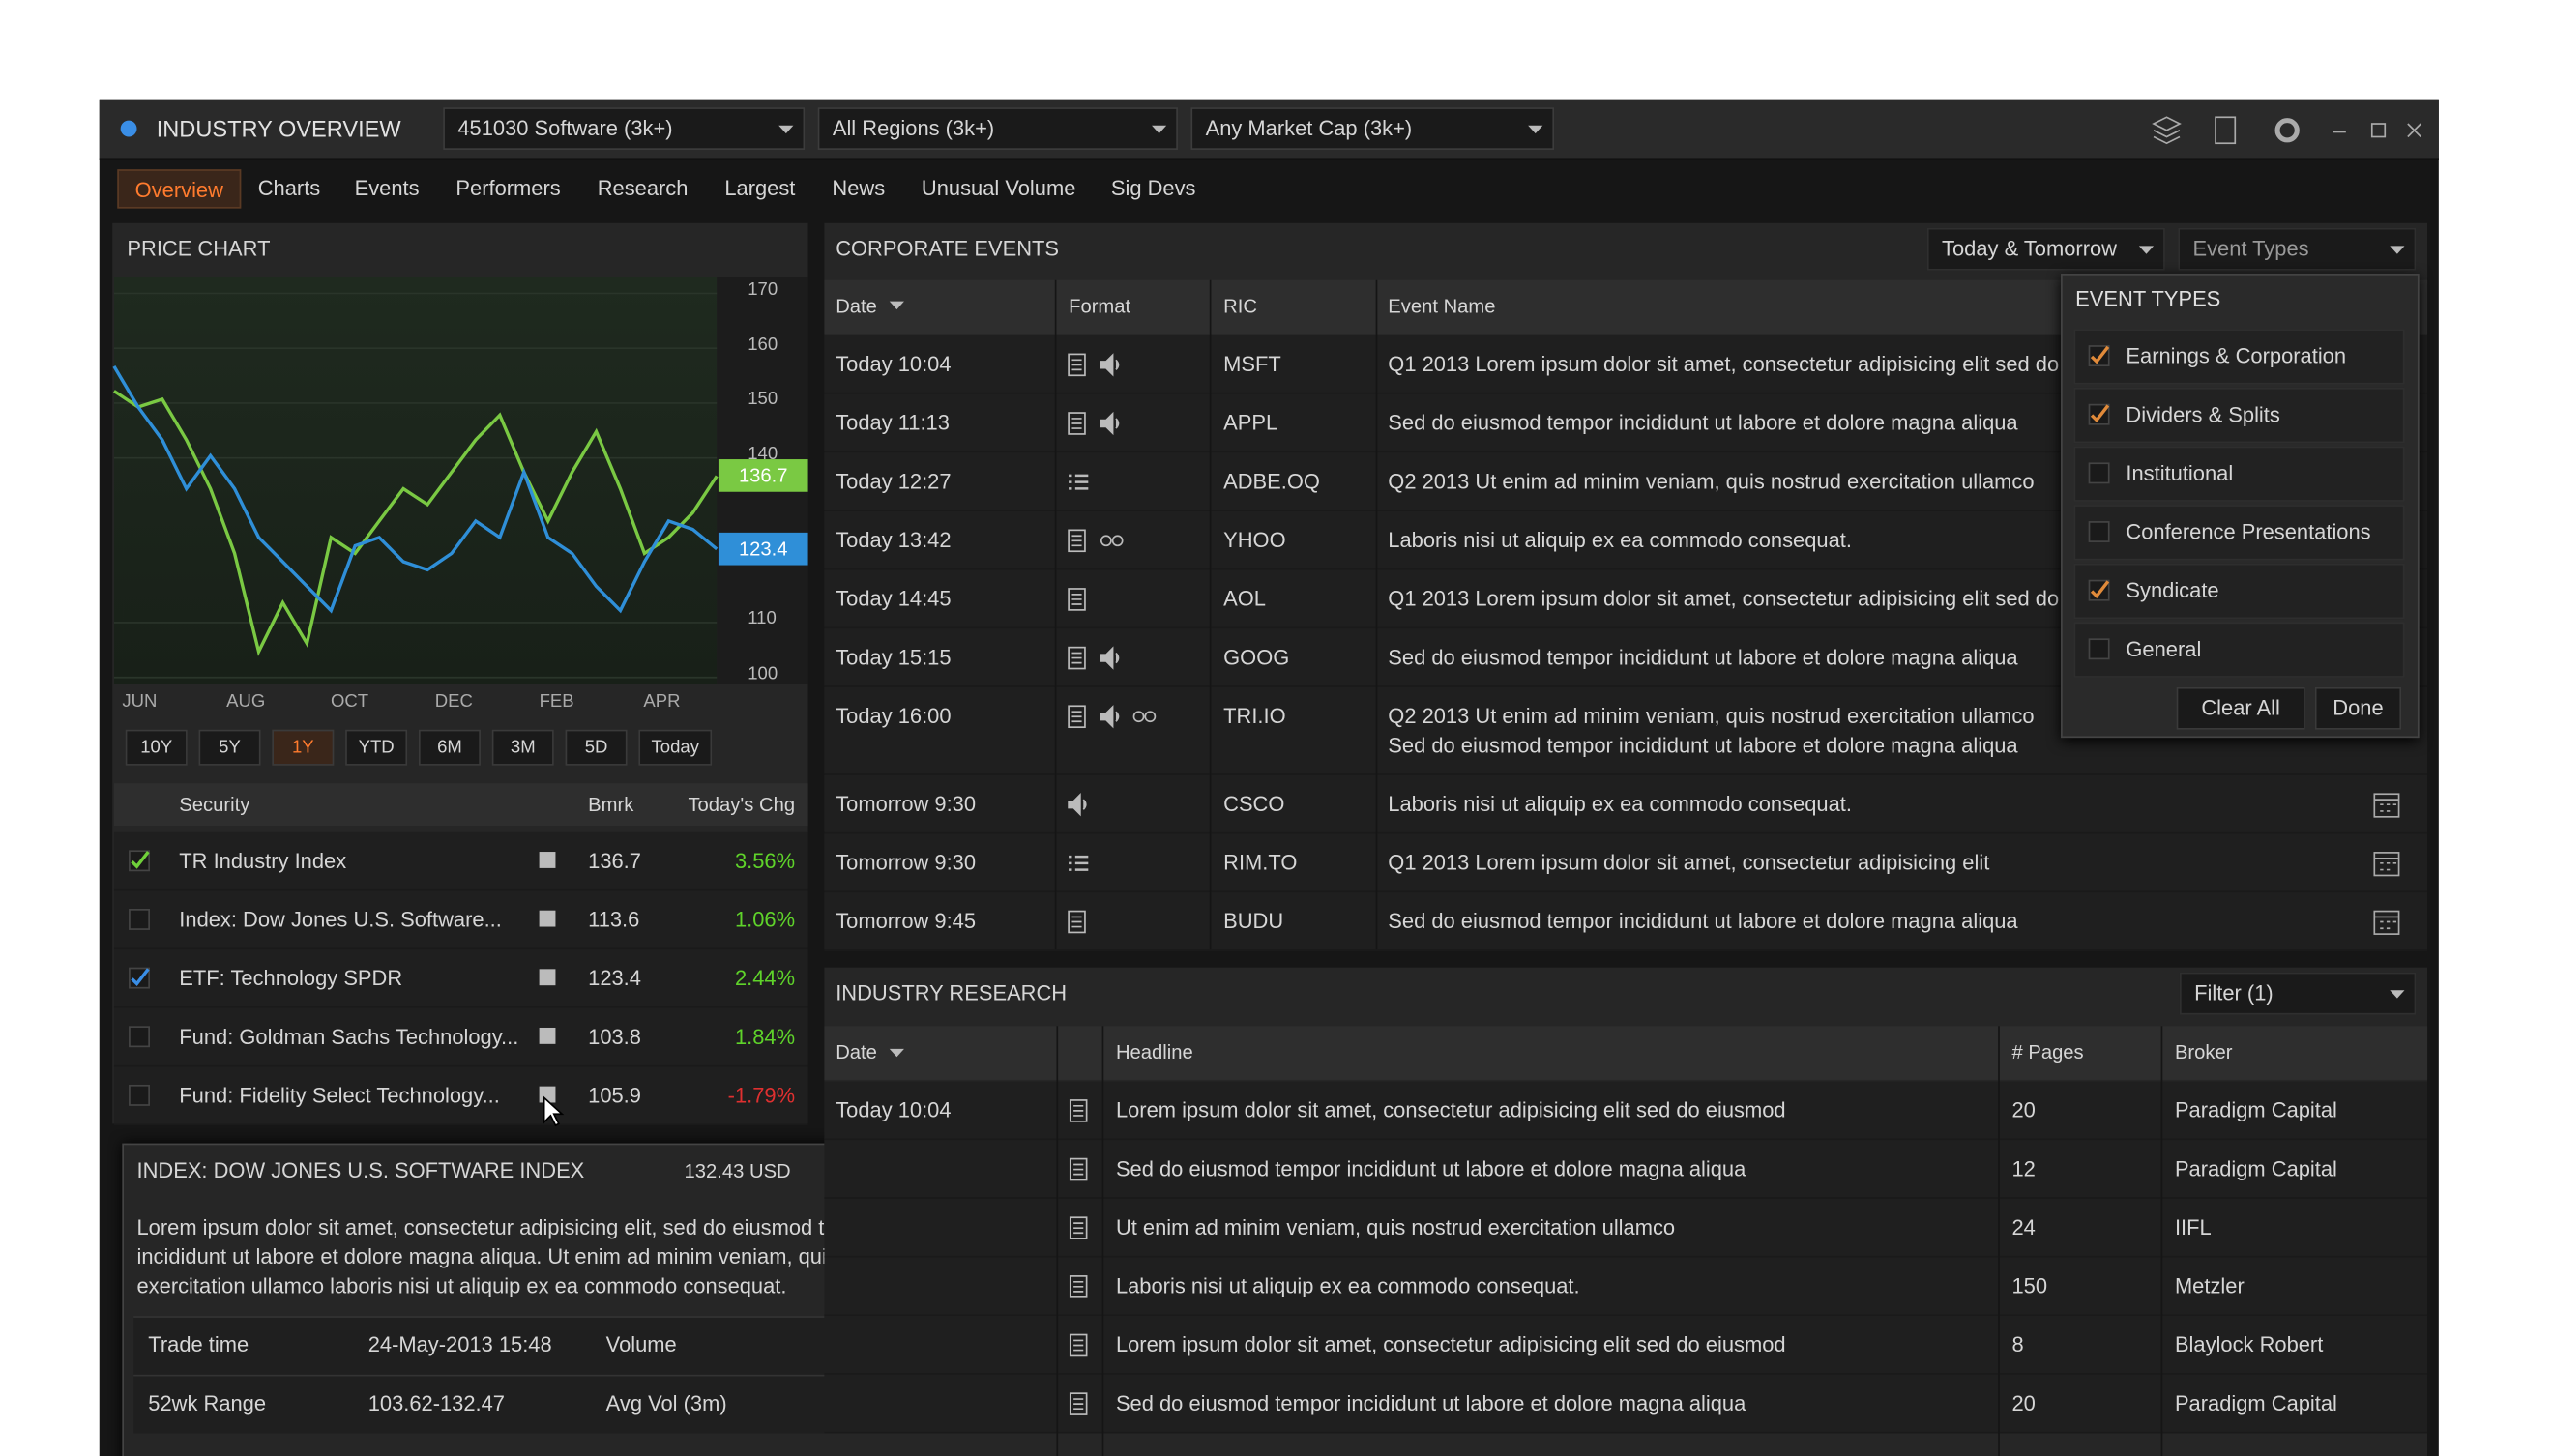  Describe the element at coordinates (554, 1111) in the screenshot. I see `mouse-cursor` at that location.